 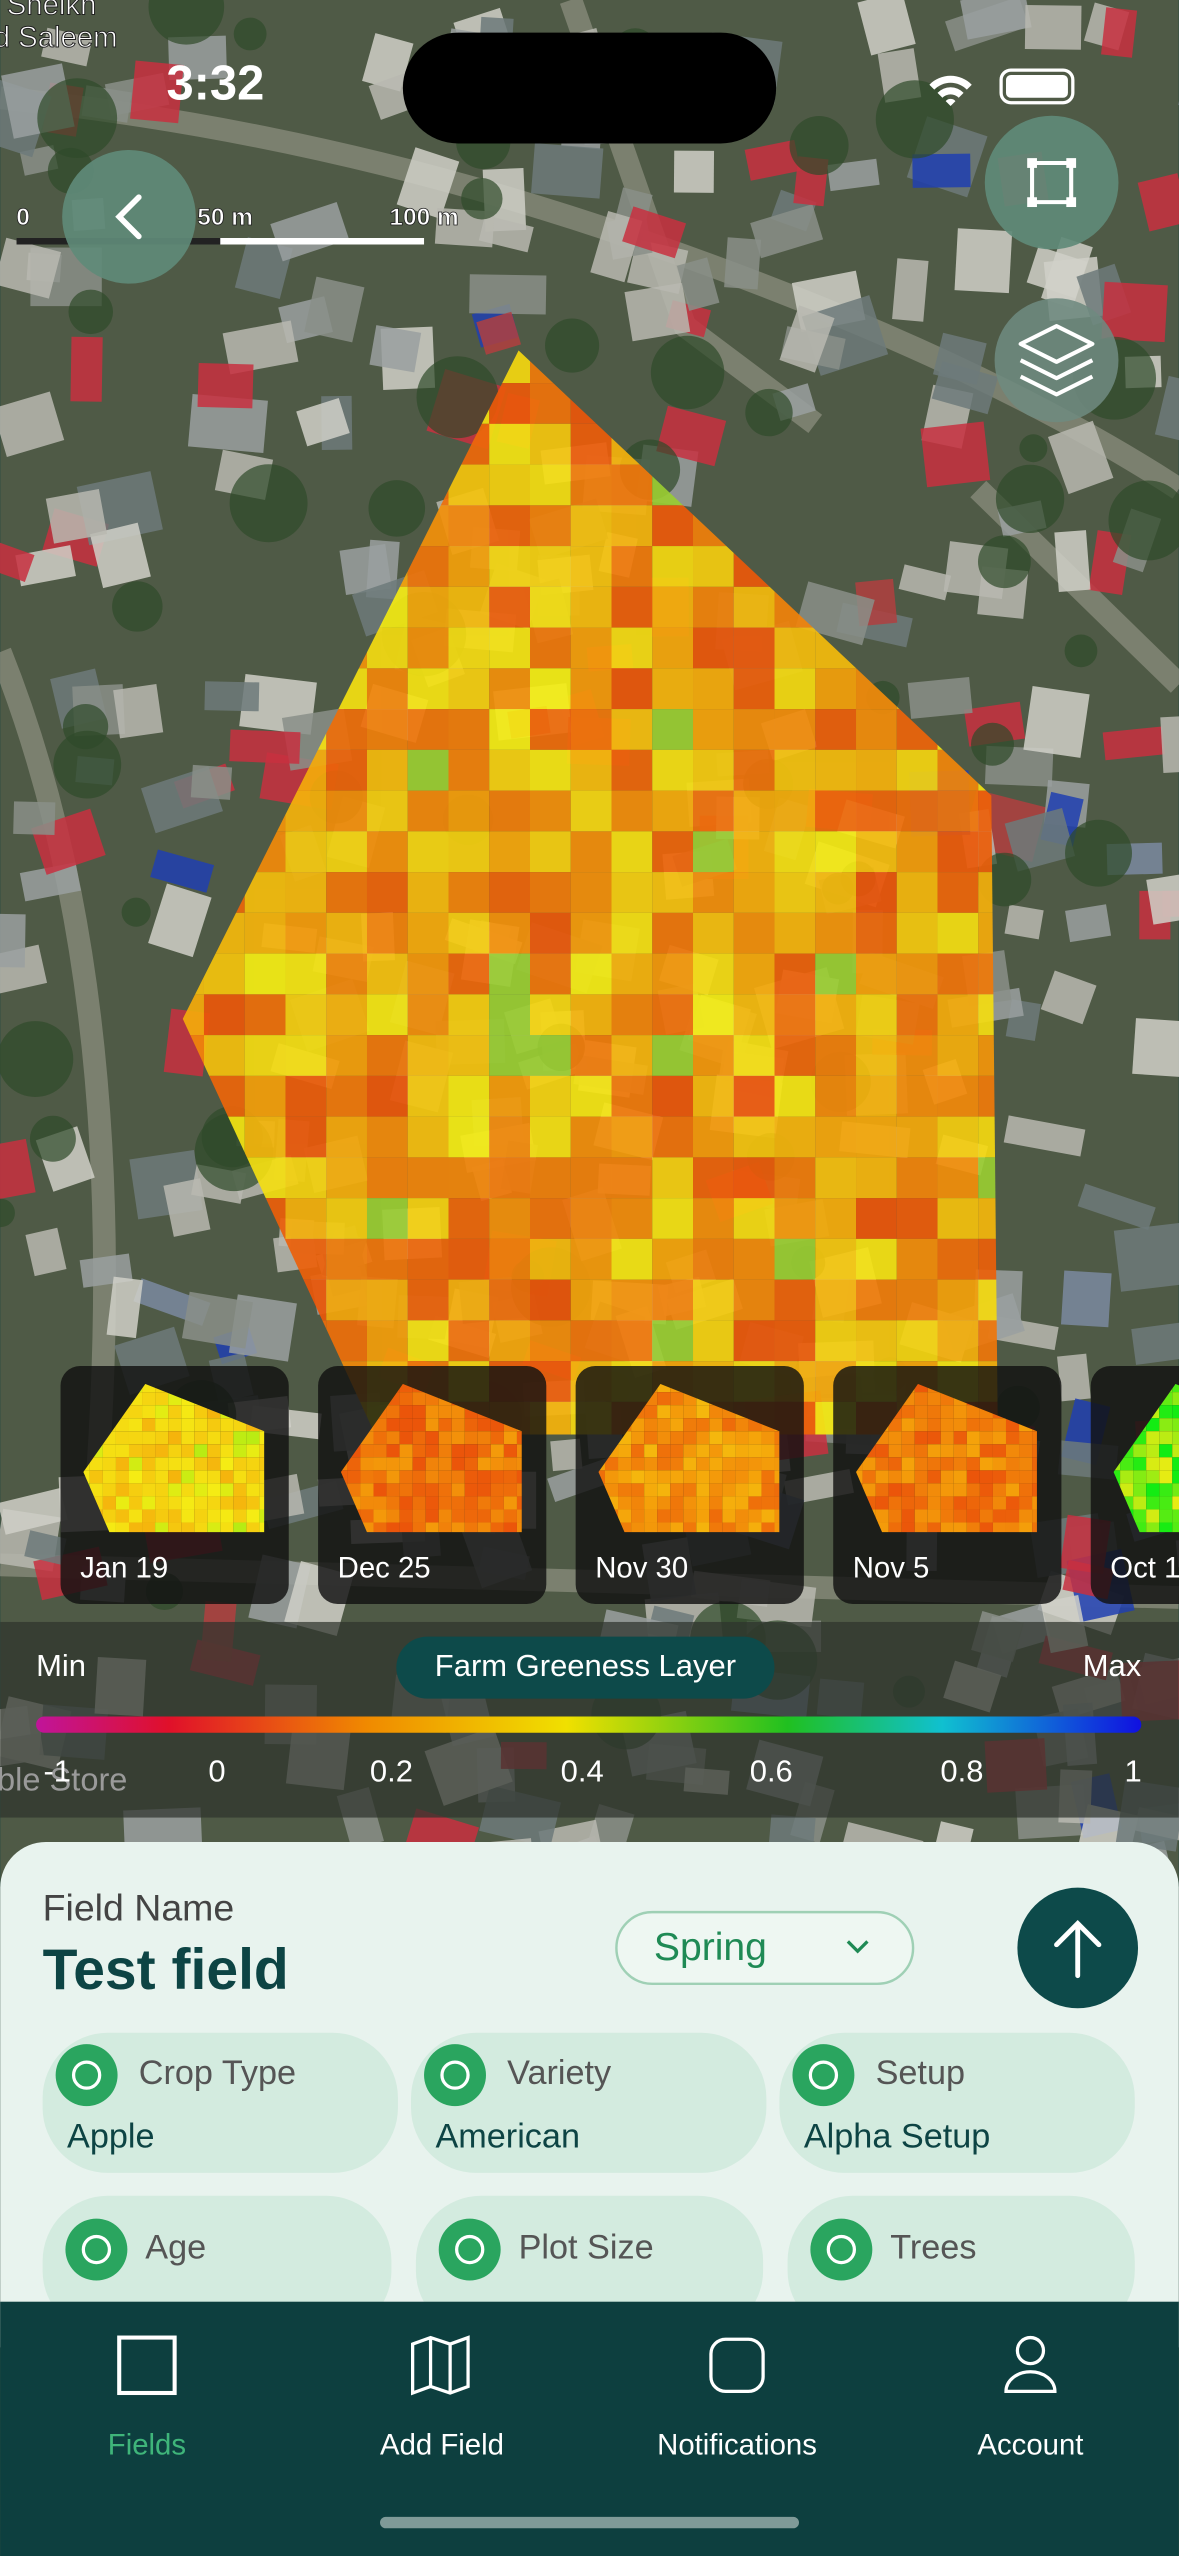 What do you see at coordinates (220, 2102) in the screenshot?
I see `attribute-chip: Crop Type Apple` at bounding box center [220, 2102].